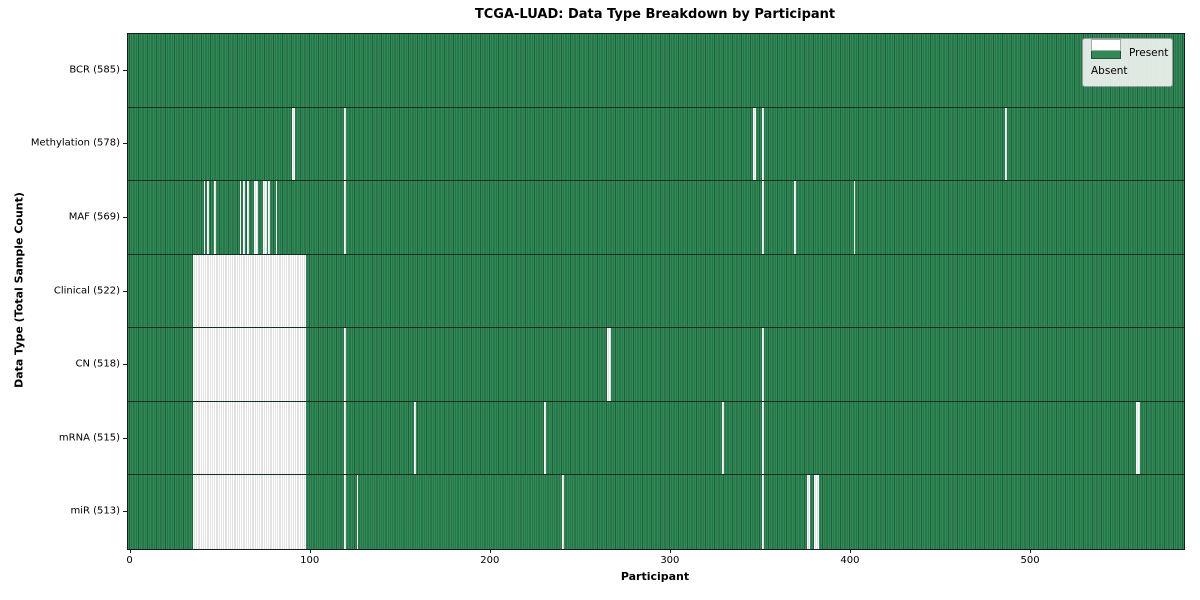 The width and height of the screenshot is (1200, 600). I want to click on x-axis-label: Participant, so click(655, 576).